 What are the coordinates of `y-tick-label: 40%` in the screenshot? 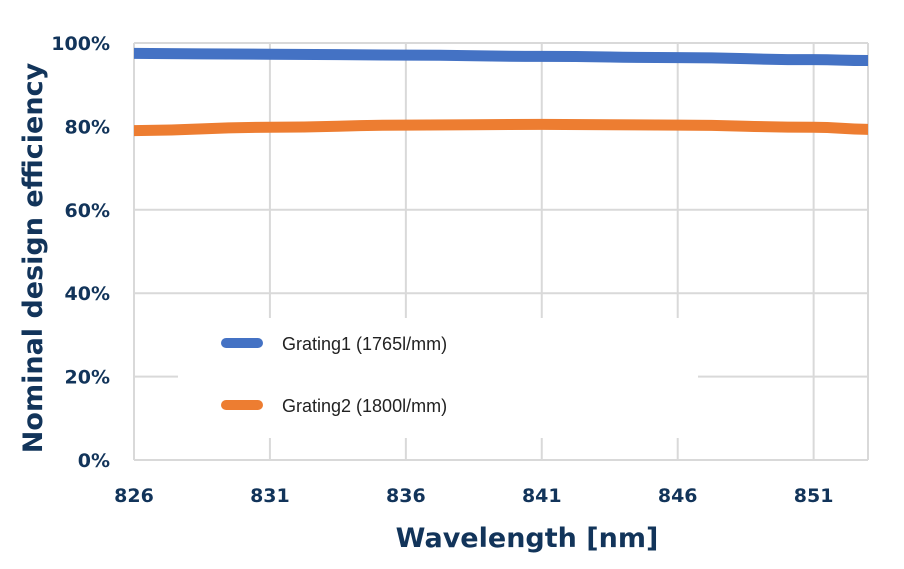 It's located at (87, 294).